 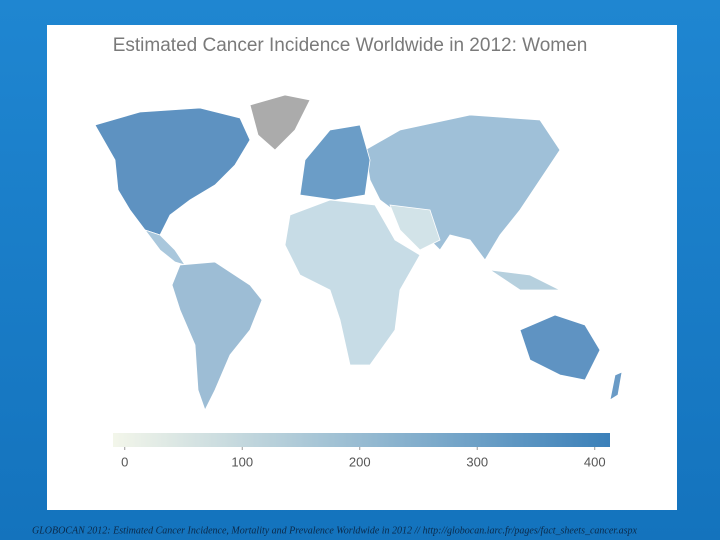 I want to click on colorbar-tick-label: 100, so click(x=242, y=461).